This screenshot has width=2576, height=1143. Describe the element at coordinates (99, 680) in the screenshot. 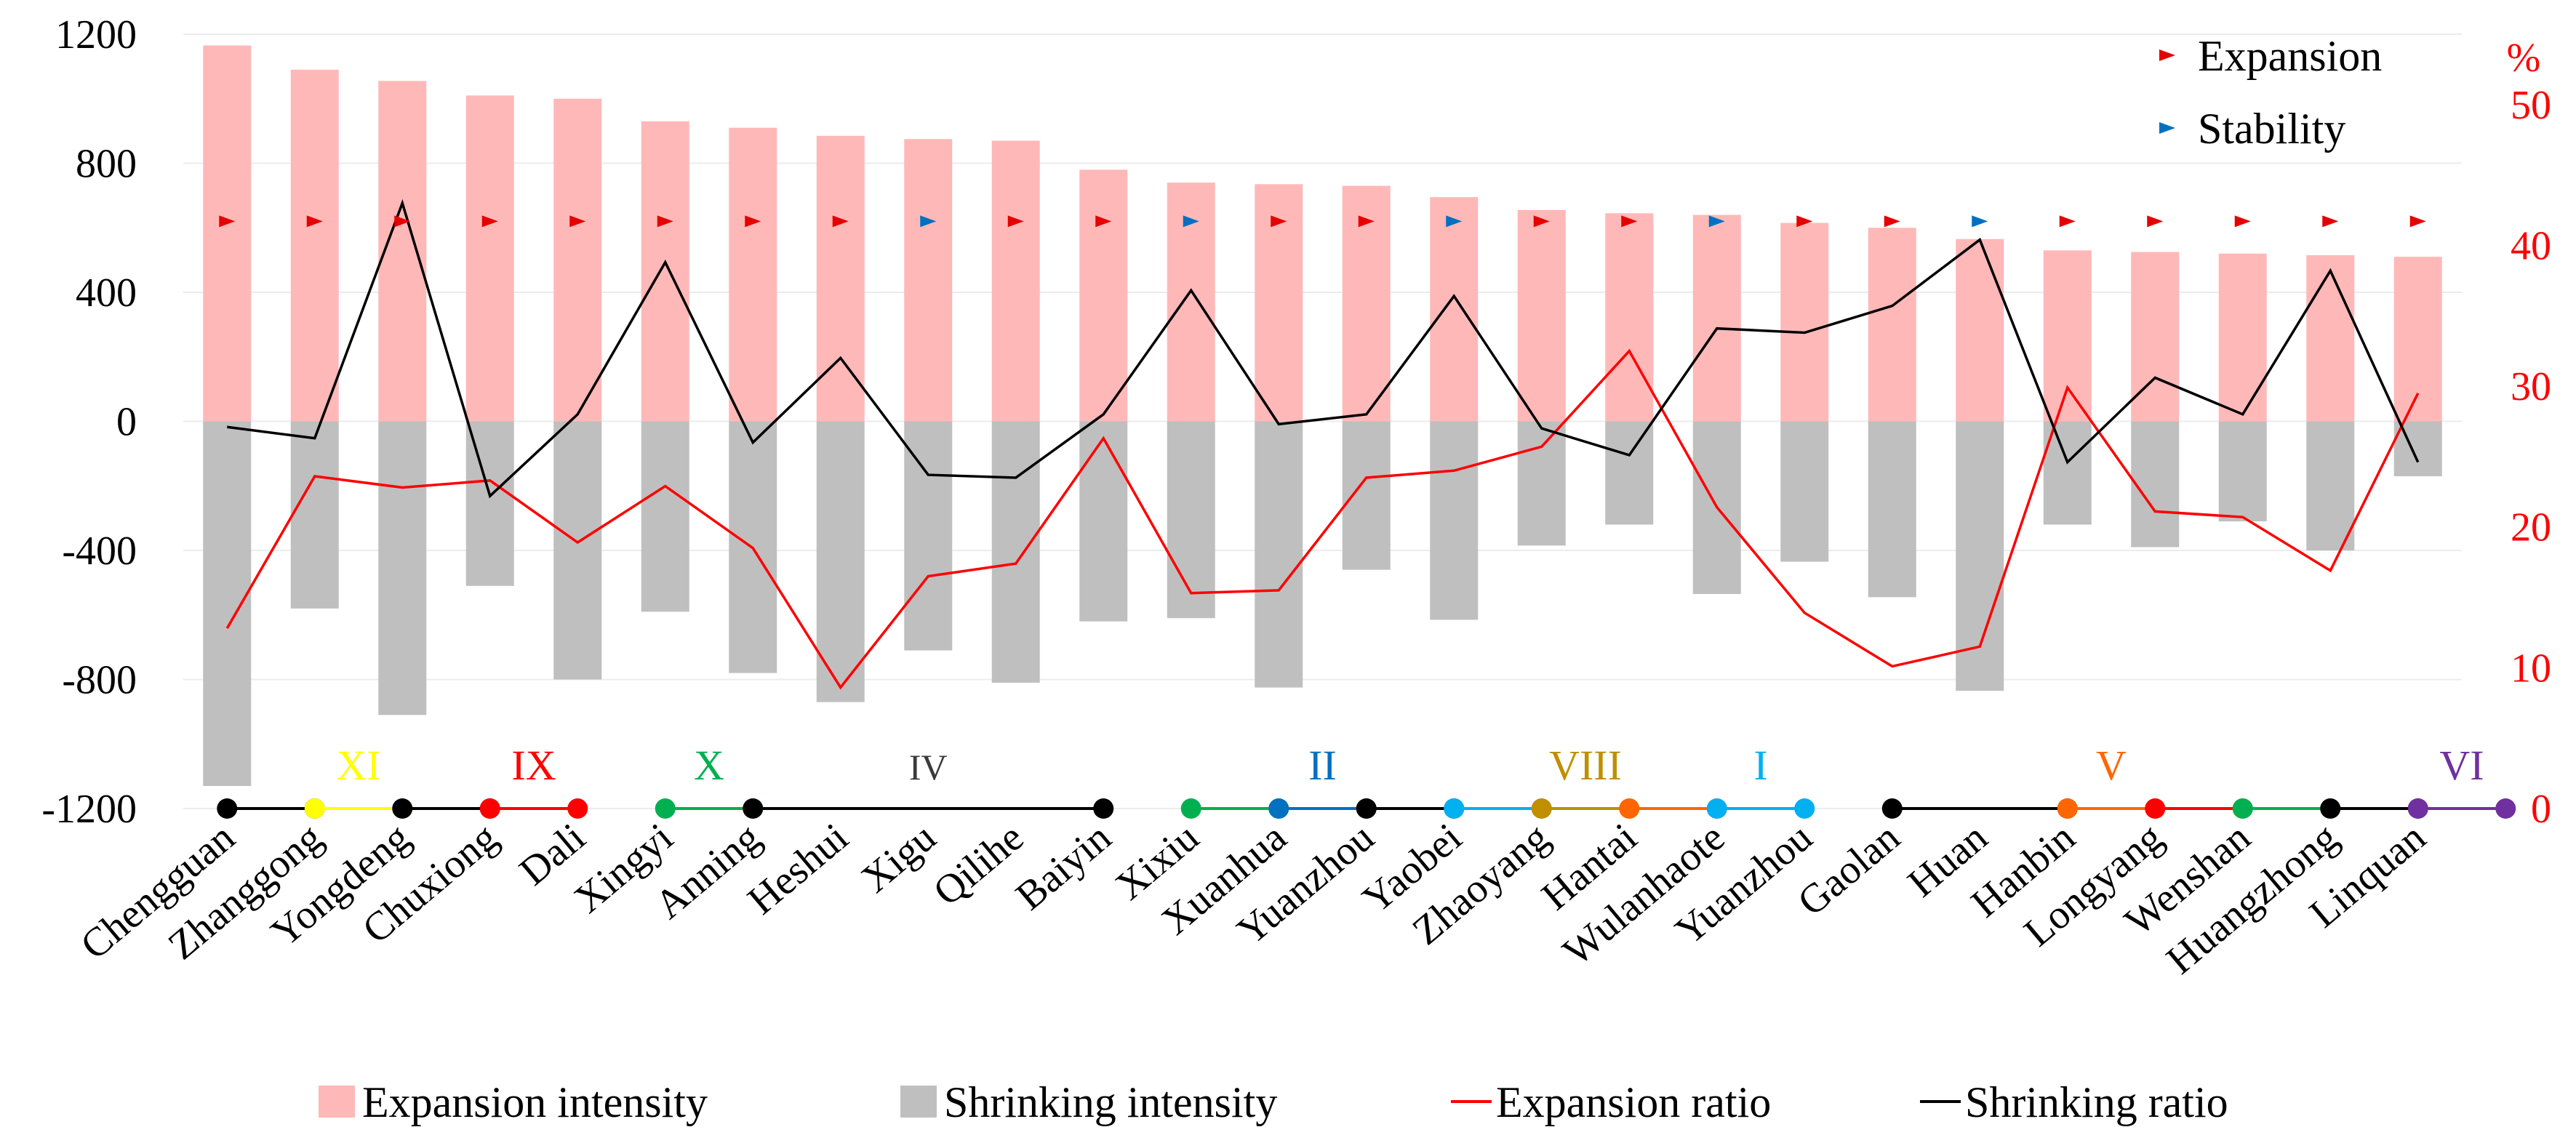

I see `y-tick-label: -800` at that location.